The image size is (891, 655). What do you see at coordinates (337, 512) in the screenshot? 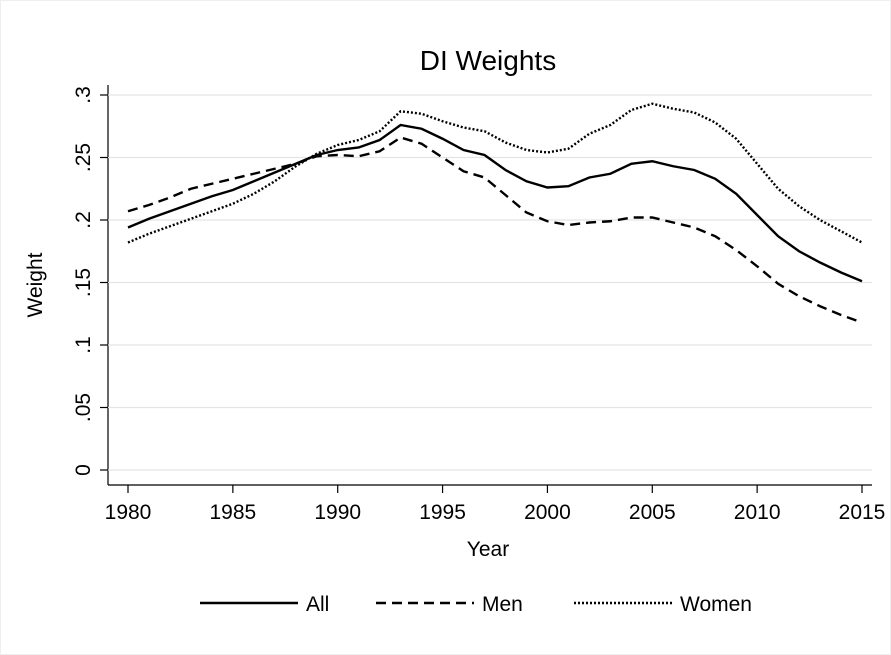
I see `x-tick-label: 1990` at bounding box center [337, 512].